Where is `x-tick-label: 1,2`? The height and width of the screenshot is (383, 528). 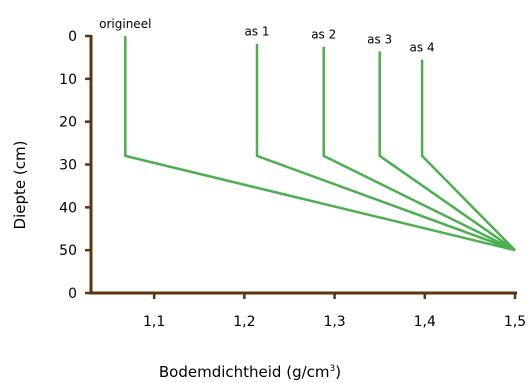 x-tick-label: 1,2 is located at coordinates (244, 322).